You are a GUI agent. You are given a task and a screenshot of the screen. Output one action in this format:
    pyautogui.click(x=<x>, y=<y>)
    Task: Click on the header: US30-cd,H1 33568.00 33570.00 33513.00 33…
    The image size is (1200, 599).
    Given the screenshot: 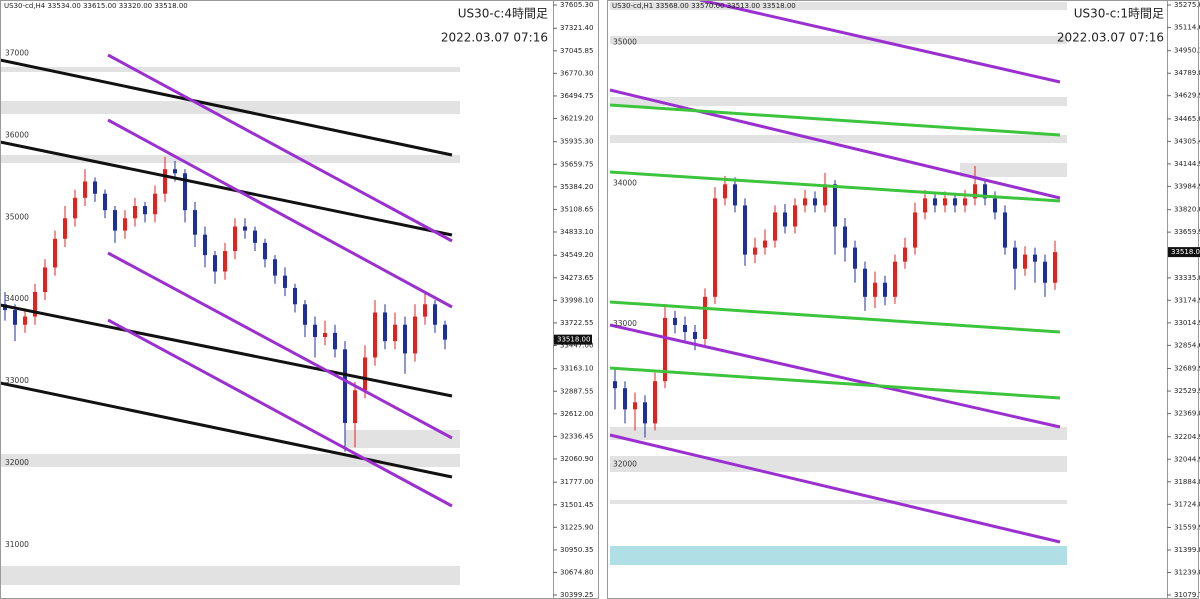 What is the action you would take?
    pyautogui.click(x=704, y=6)
    